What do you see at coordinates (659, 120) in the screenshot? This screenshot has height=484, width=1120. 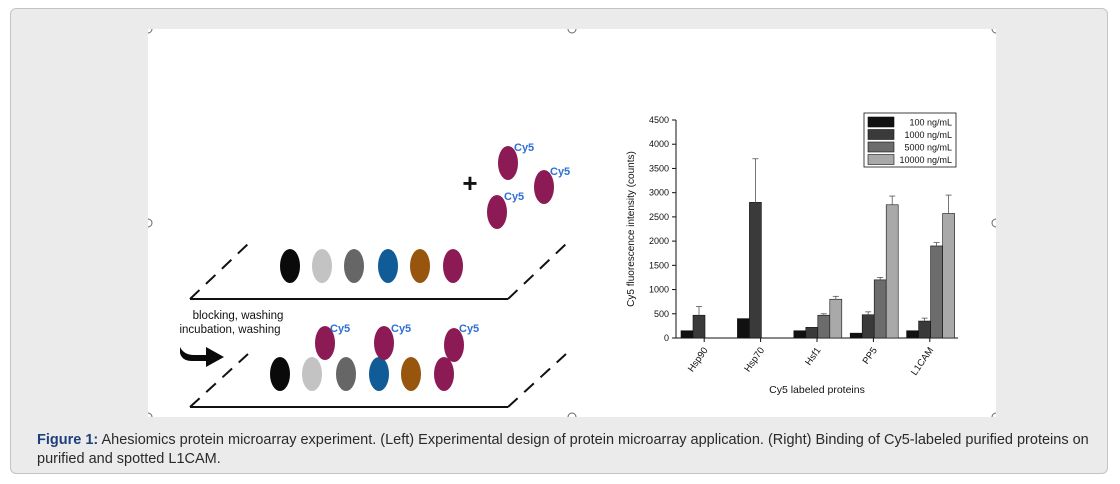 I see `y-tick-label: 4500` at bounding box center [659, 120].